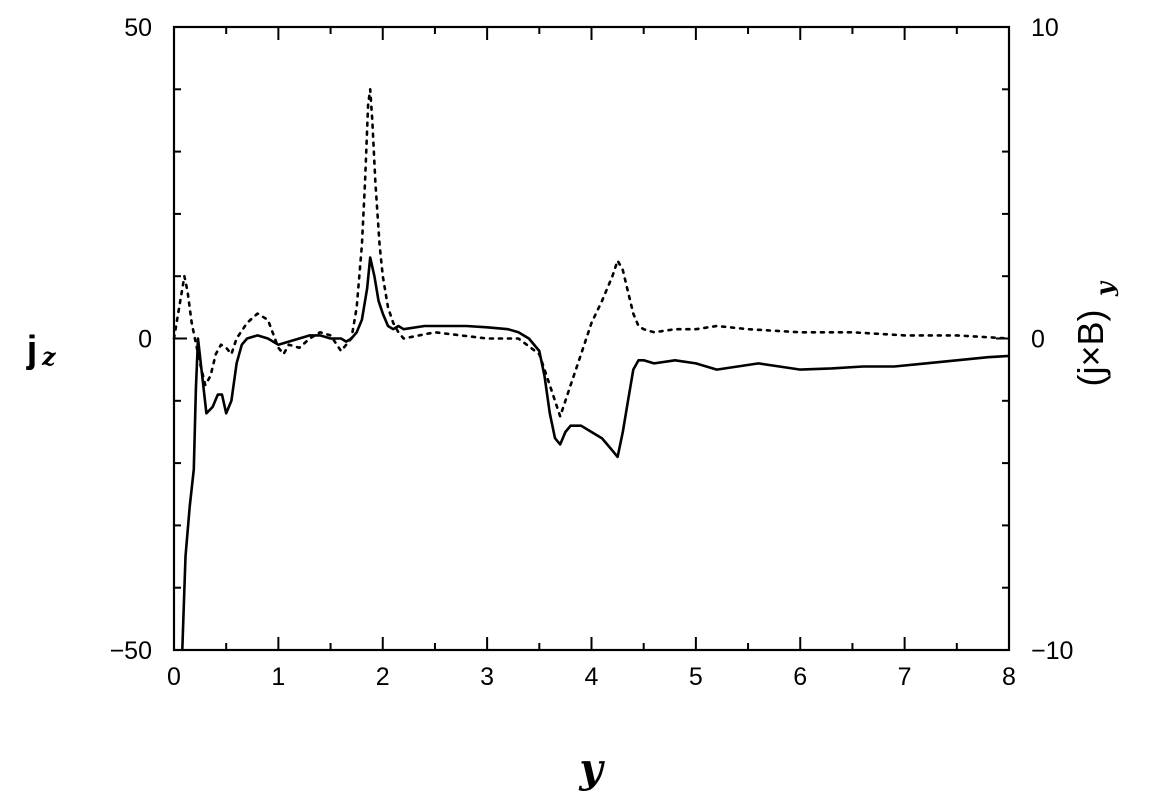 The image size is (1159, 800). Describe the element at coordinates (131, 651) in the screenshot. I see `y-left-tick-label: −50` at that location.